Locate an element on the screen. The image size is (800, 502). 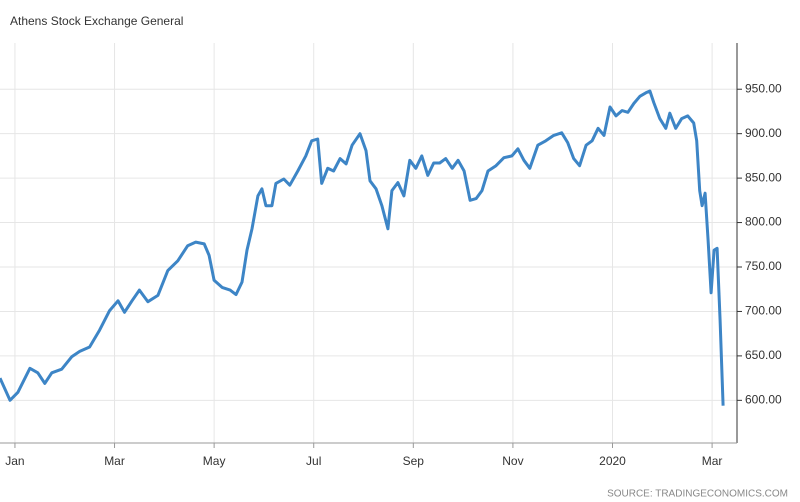
x-tick-label: Jan is located at coordinates (14, 461).